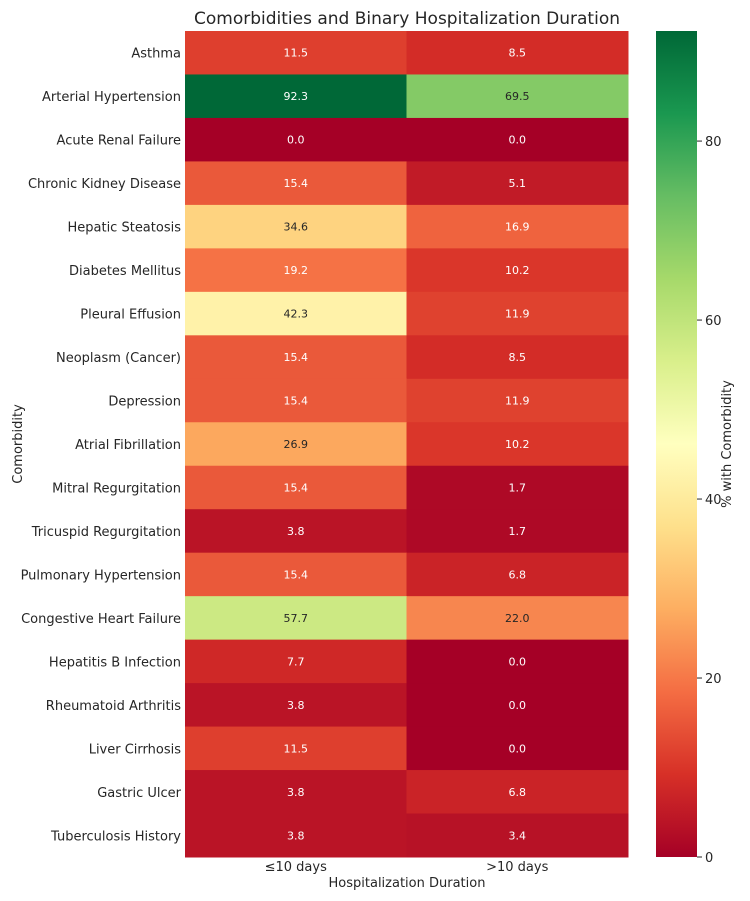 Image resolution: width=750 pixels, height=901 pixels. I want to click on cell-value-label: 57.7, so click(296, 618).